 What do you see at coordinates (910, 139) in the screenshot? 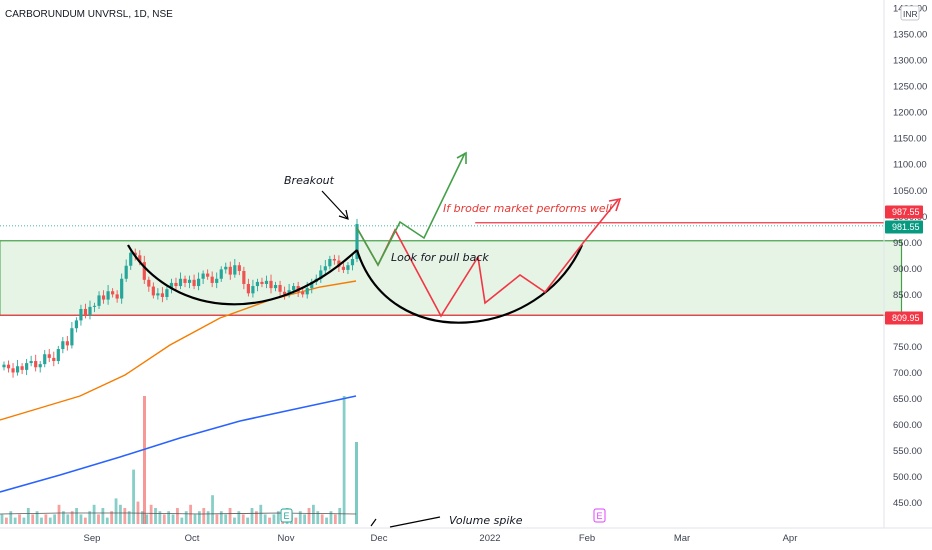
I see `price-tick-label: 1150.00` at bounding box center [910, 139].